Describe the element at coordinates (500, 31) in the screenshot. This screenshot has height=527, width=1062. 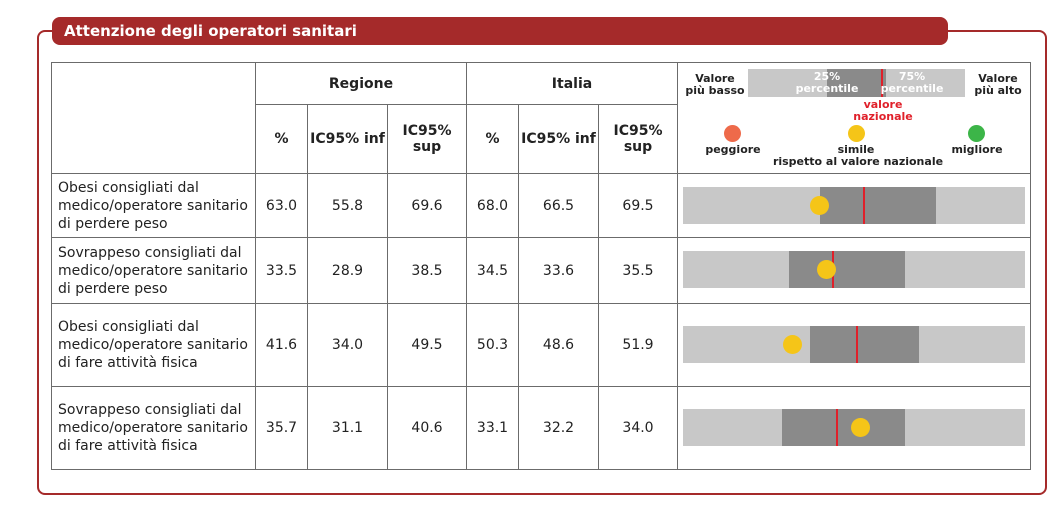
I see `panel-title: Attenzione degli operatori sanitari` at that location.